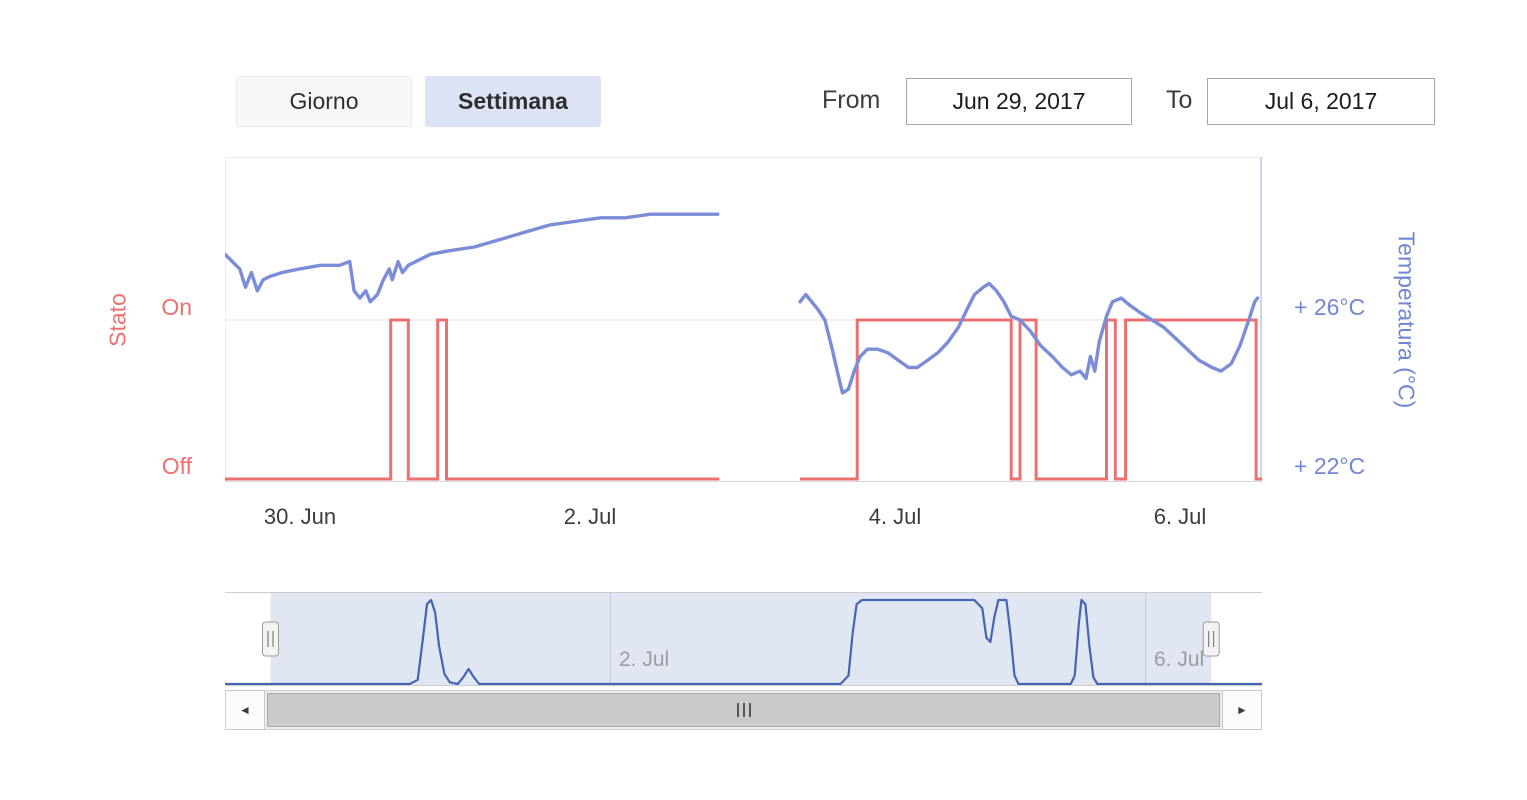  Describe the element at coordinates (513, 101) in the screenshot. I see `range-button-settimana: Settimana` at that location.